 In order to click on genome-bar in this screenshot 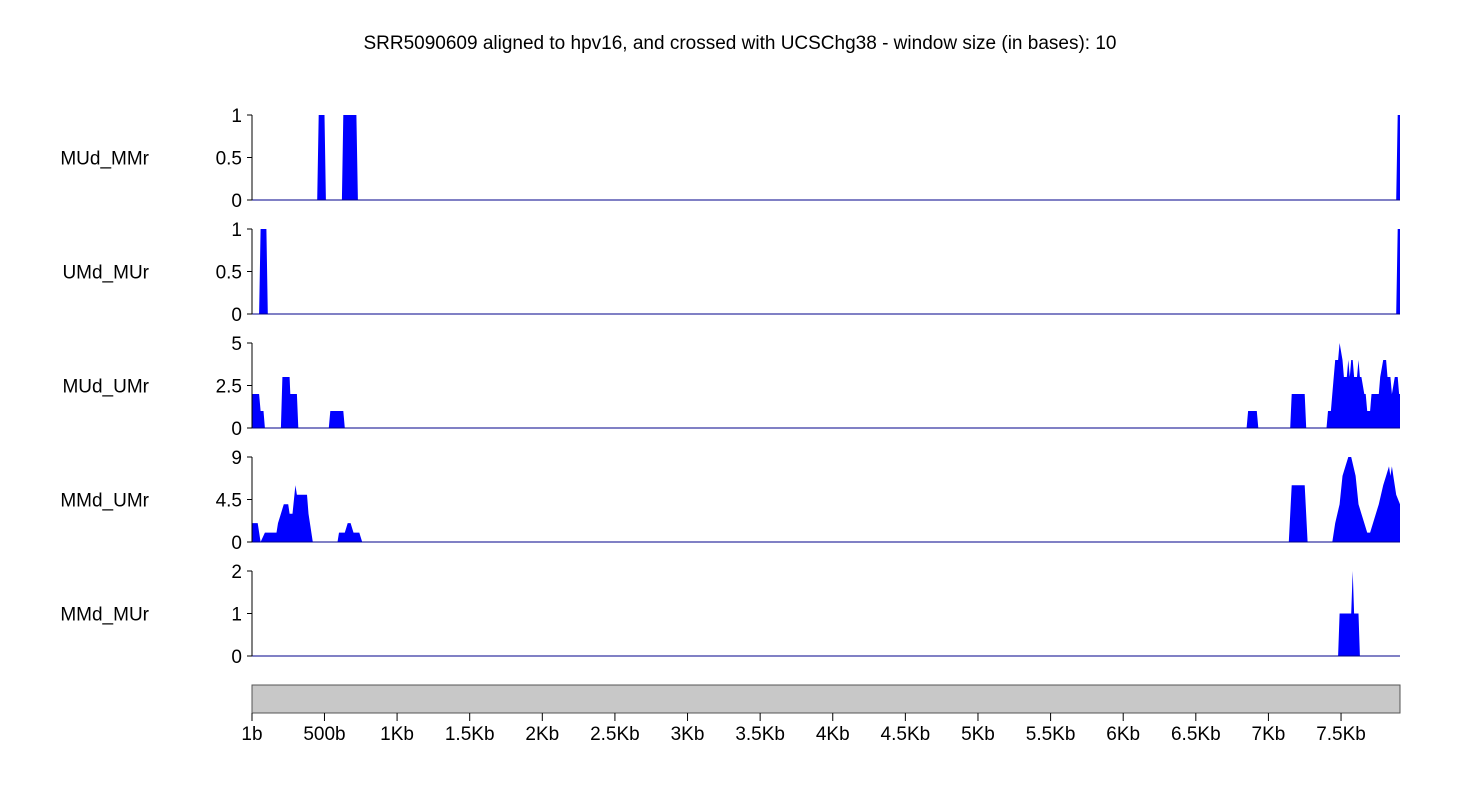, I will do `click(826, 699)`.